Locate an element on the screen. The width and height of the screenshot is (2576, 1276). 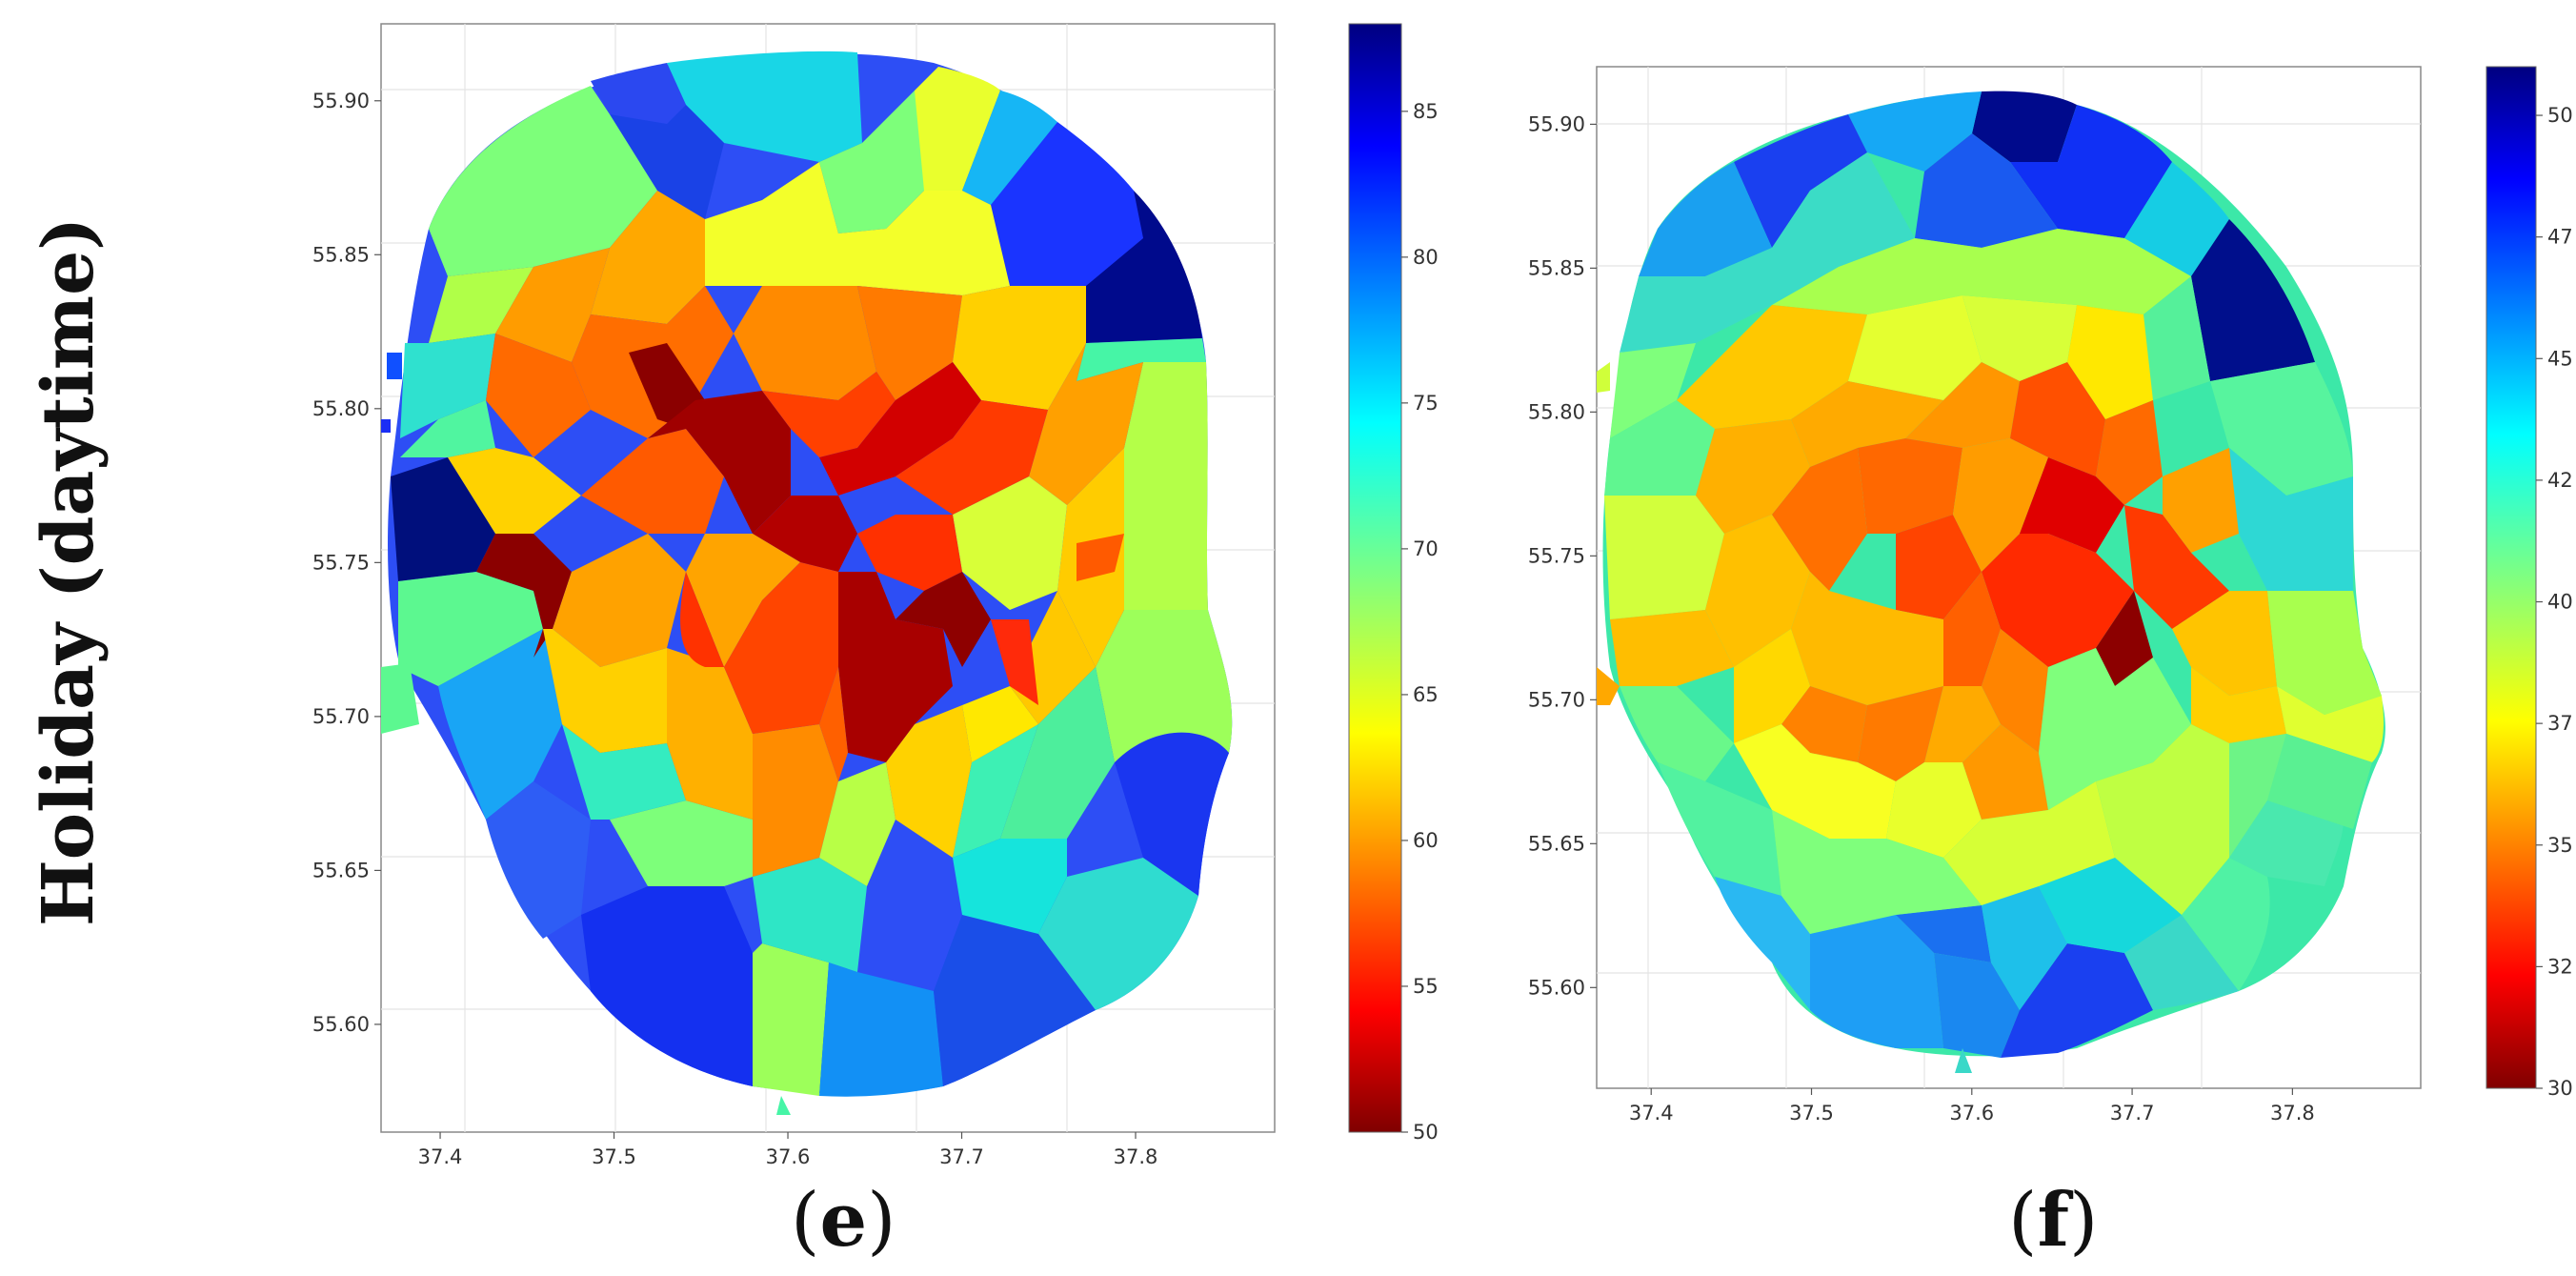
y-tick-label: 55.75 is located at coordinates (1557, 555).